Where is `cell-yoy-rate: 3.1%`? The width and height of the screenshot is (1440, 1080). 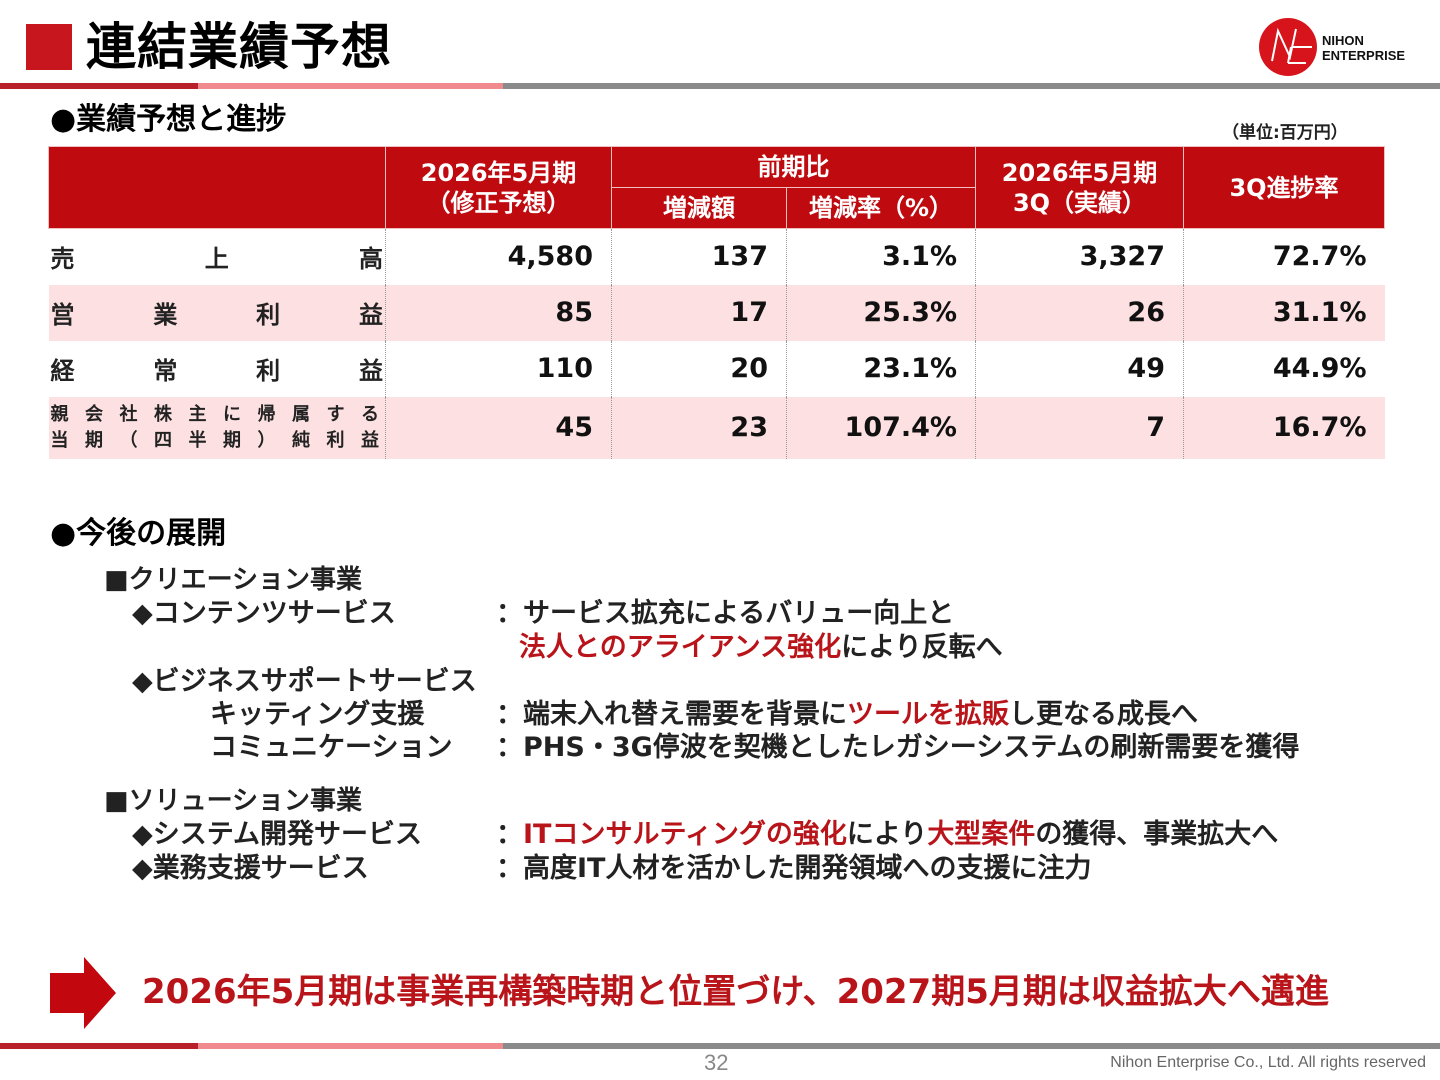 cell-yoy-rate: 3.1% is located at coordinates (881, 256).